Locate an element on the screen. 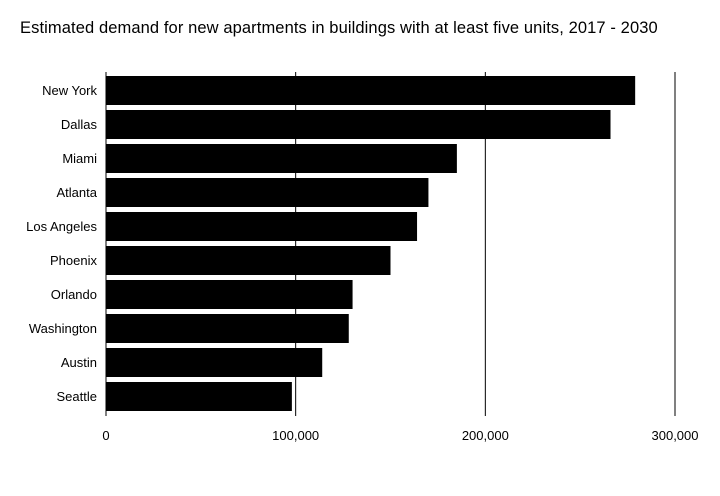  x-tick-label: 100,000 is located at coordinates (295, 435).